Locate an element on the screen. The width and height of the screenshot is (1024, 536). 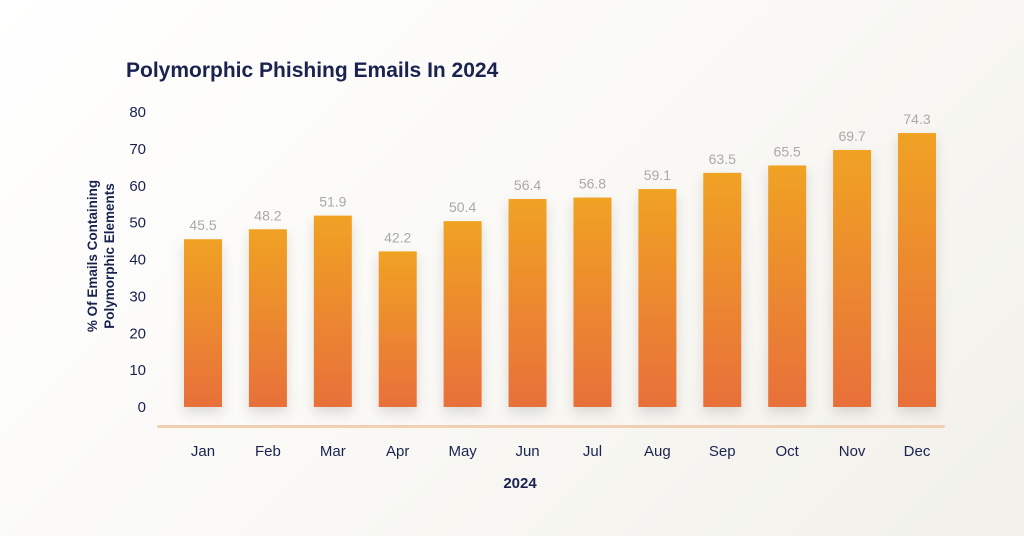
x-tick-label: Oct is located at coordinates (788, 451).